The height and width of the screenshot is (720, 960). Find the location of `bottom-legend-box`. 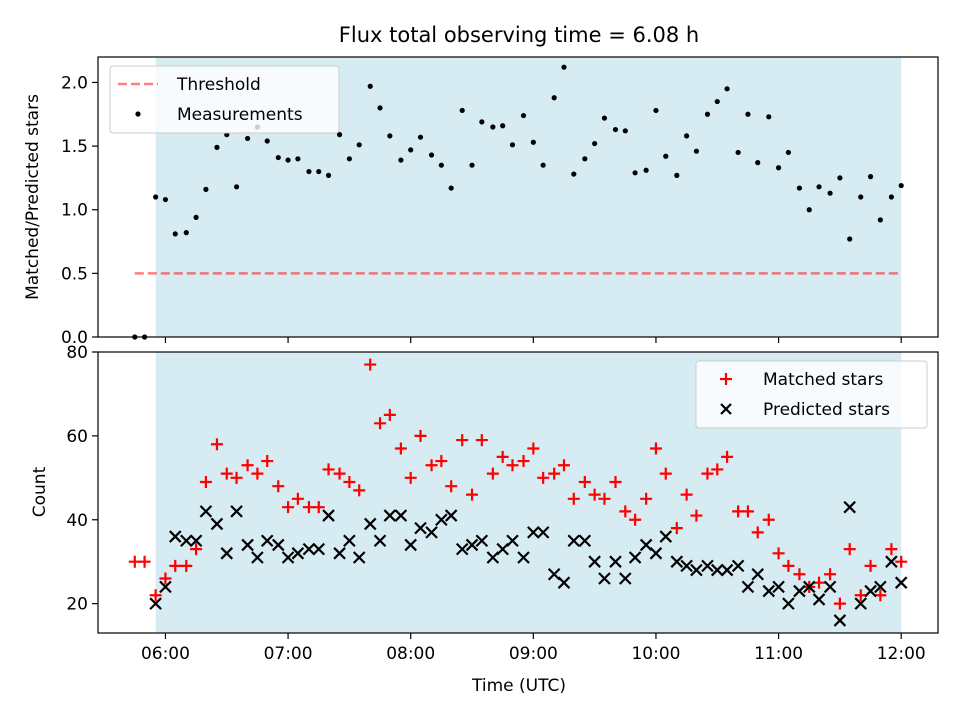

bottom-legend-box is located at coordinates (811, 394).